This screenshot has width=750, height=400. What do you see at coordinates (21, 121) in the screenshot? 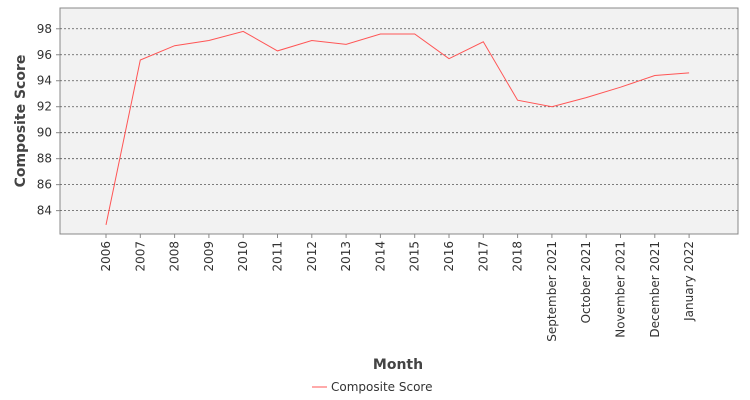
I see `y-axis-title: Composite Score` at bounding box center [21, 121].